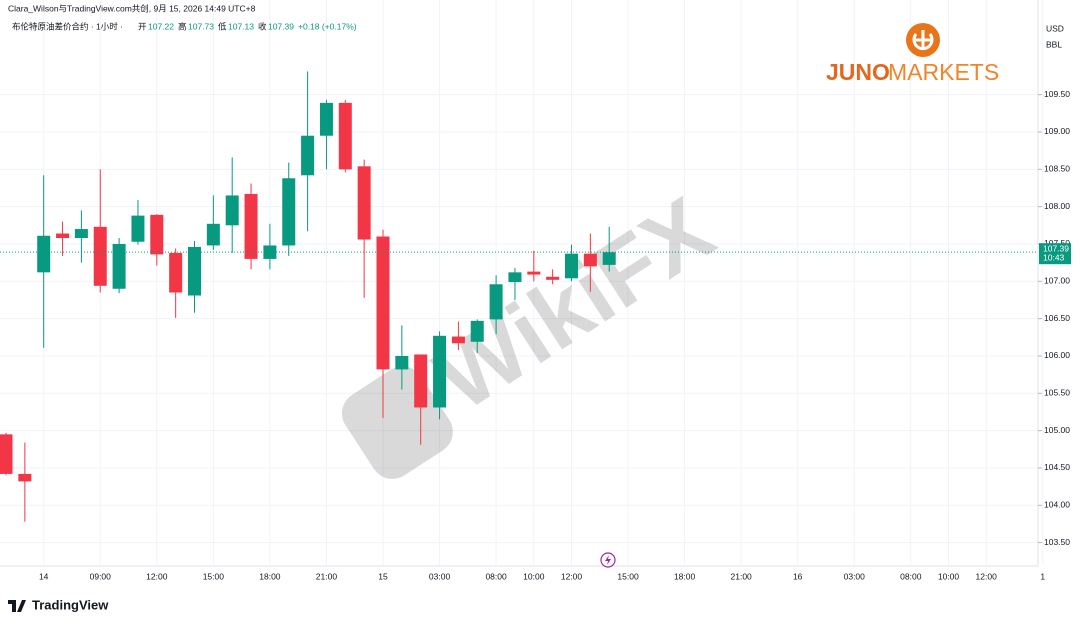 This screenshot has height=626, width=1080. What do you see at coordinates (327, 26) in the screenshot?
I see `change: +0.18 (+0.17%)` at bounding box center [327, 26].